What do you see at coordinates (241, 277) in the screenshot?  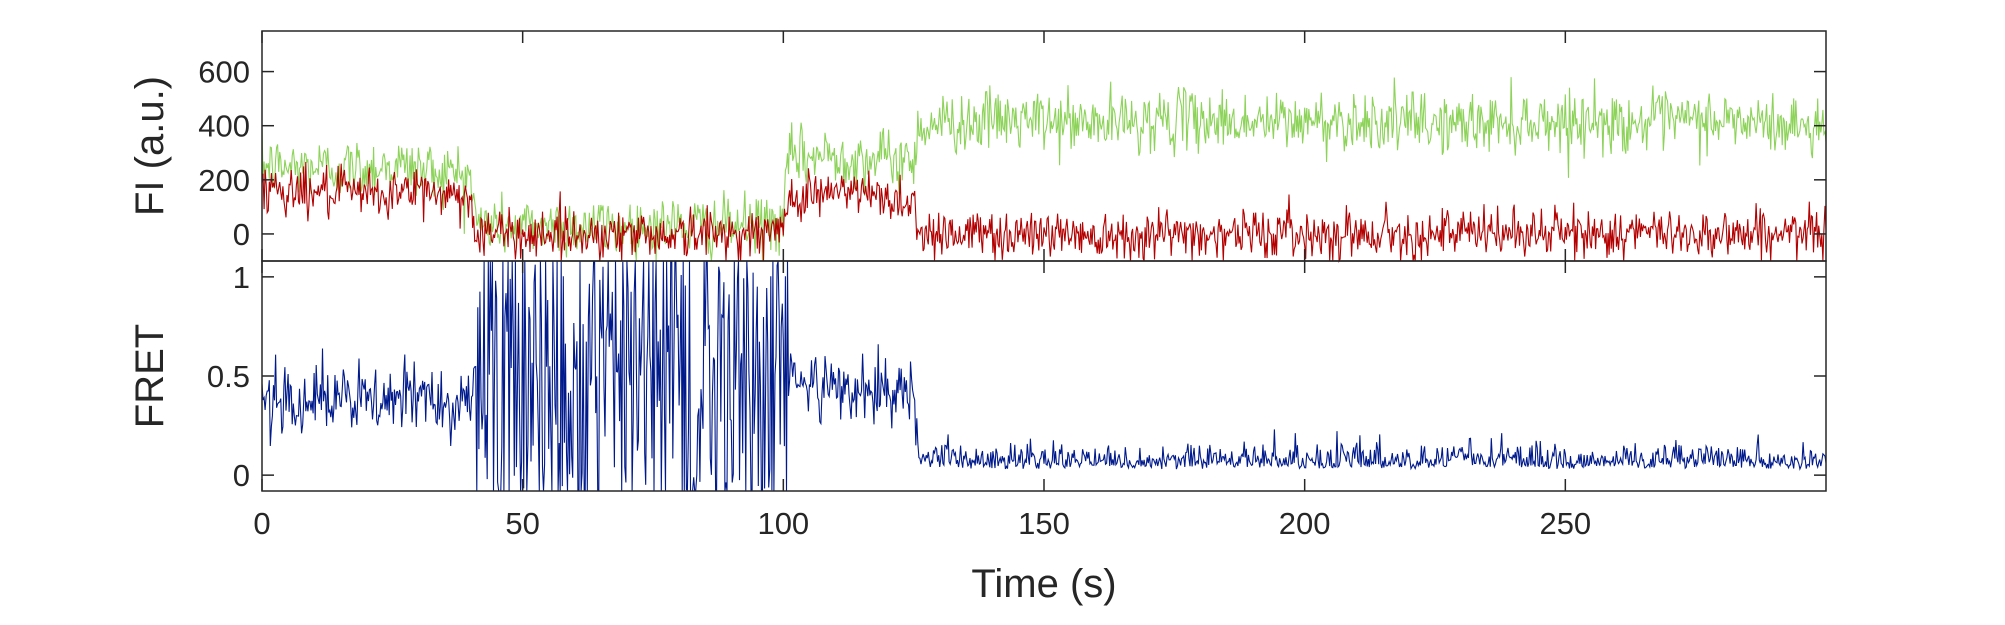 I see `y-tick-label: 1` at bounding box center [241, 277].